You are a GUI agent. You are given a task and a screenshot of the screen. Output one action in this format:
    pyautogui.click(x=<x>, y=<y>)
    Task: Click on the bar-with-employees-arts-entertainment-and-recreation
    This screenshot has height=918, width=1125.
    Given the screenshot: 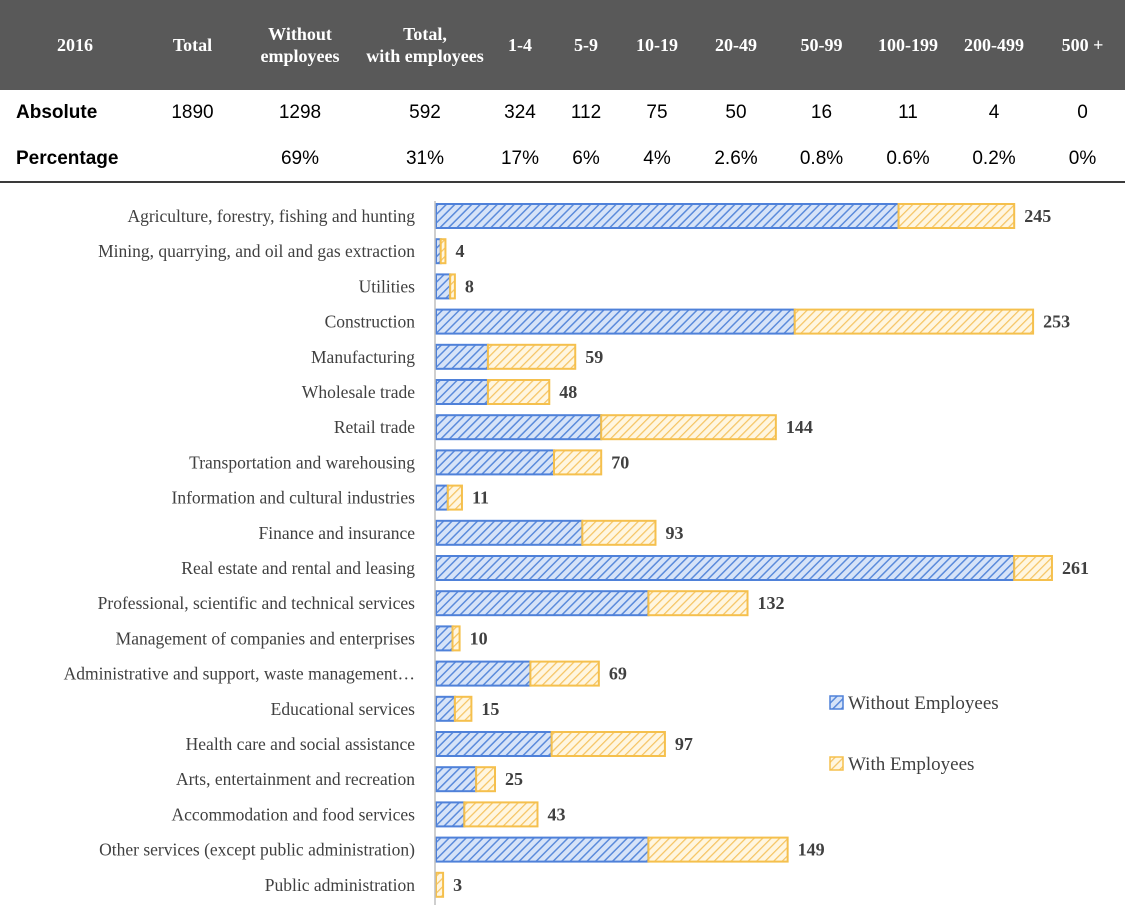 What is the action you would take?
    pyautogui.click(x=485, y=779)
    